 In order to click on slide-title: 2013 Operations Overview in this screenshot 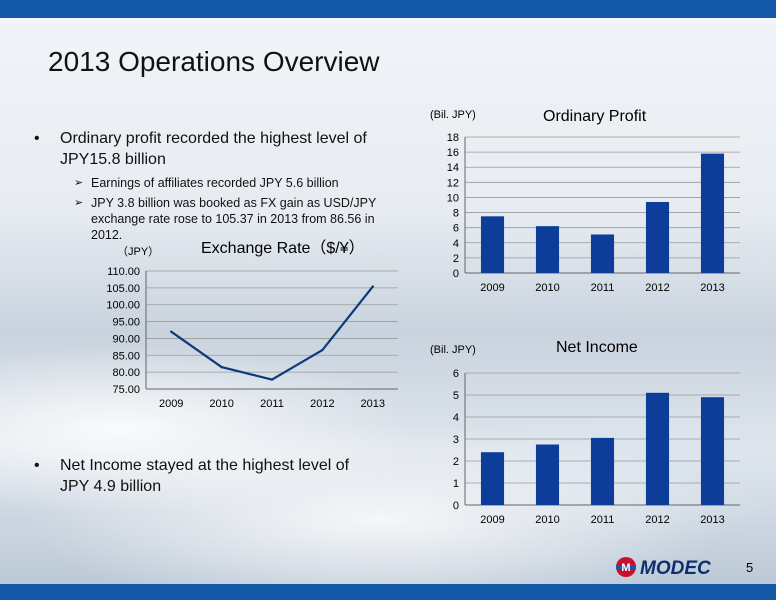, I will do `click(214, 61)`.